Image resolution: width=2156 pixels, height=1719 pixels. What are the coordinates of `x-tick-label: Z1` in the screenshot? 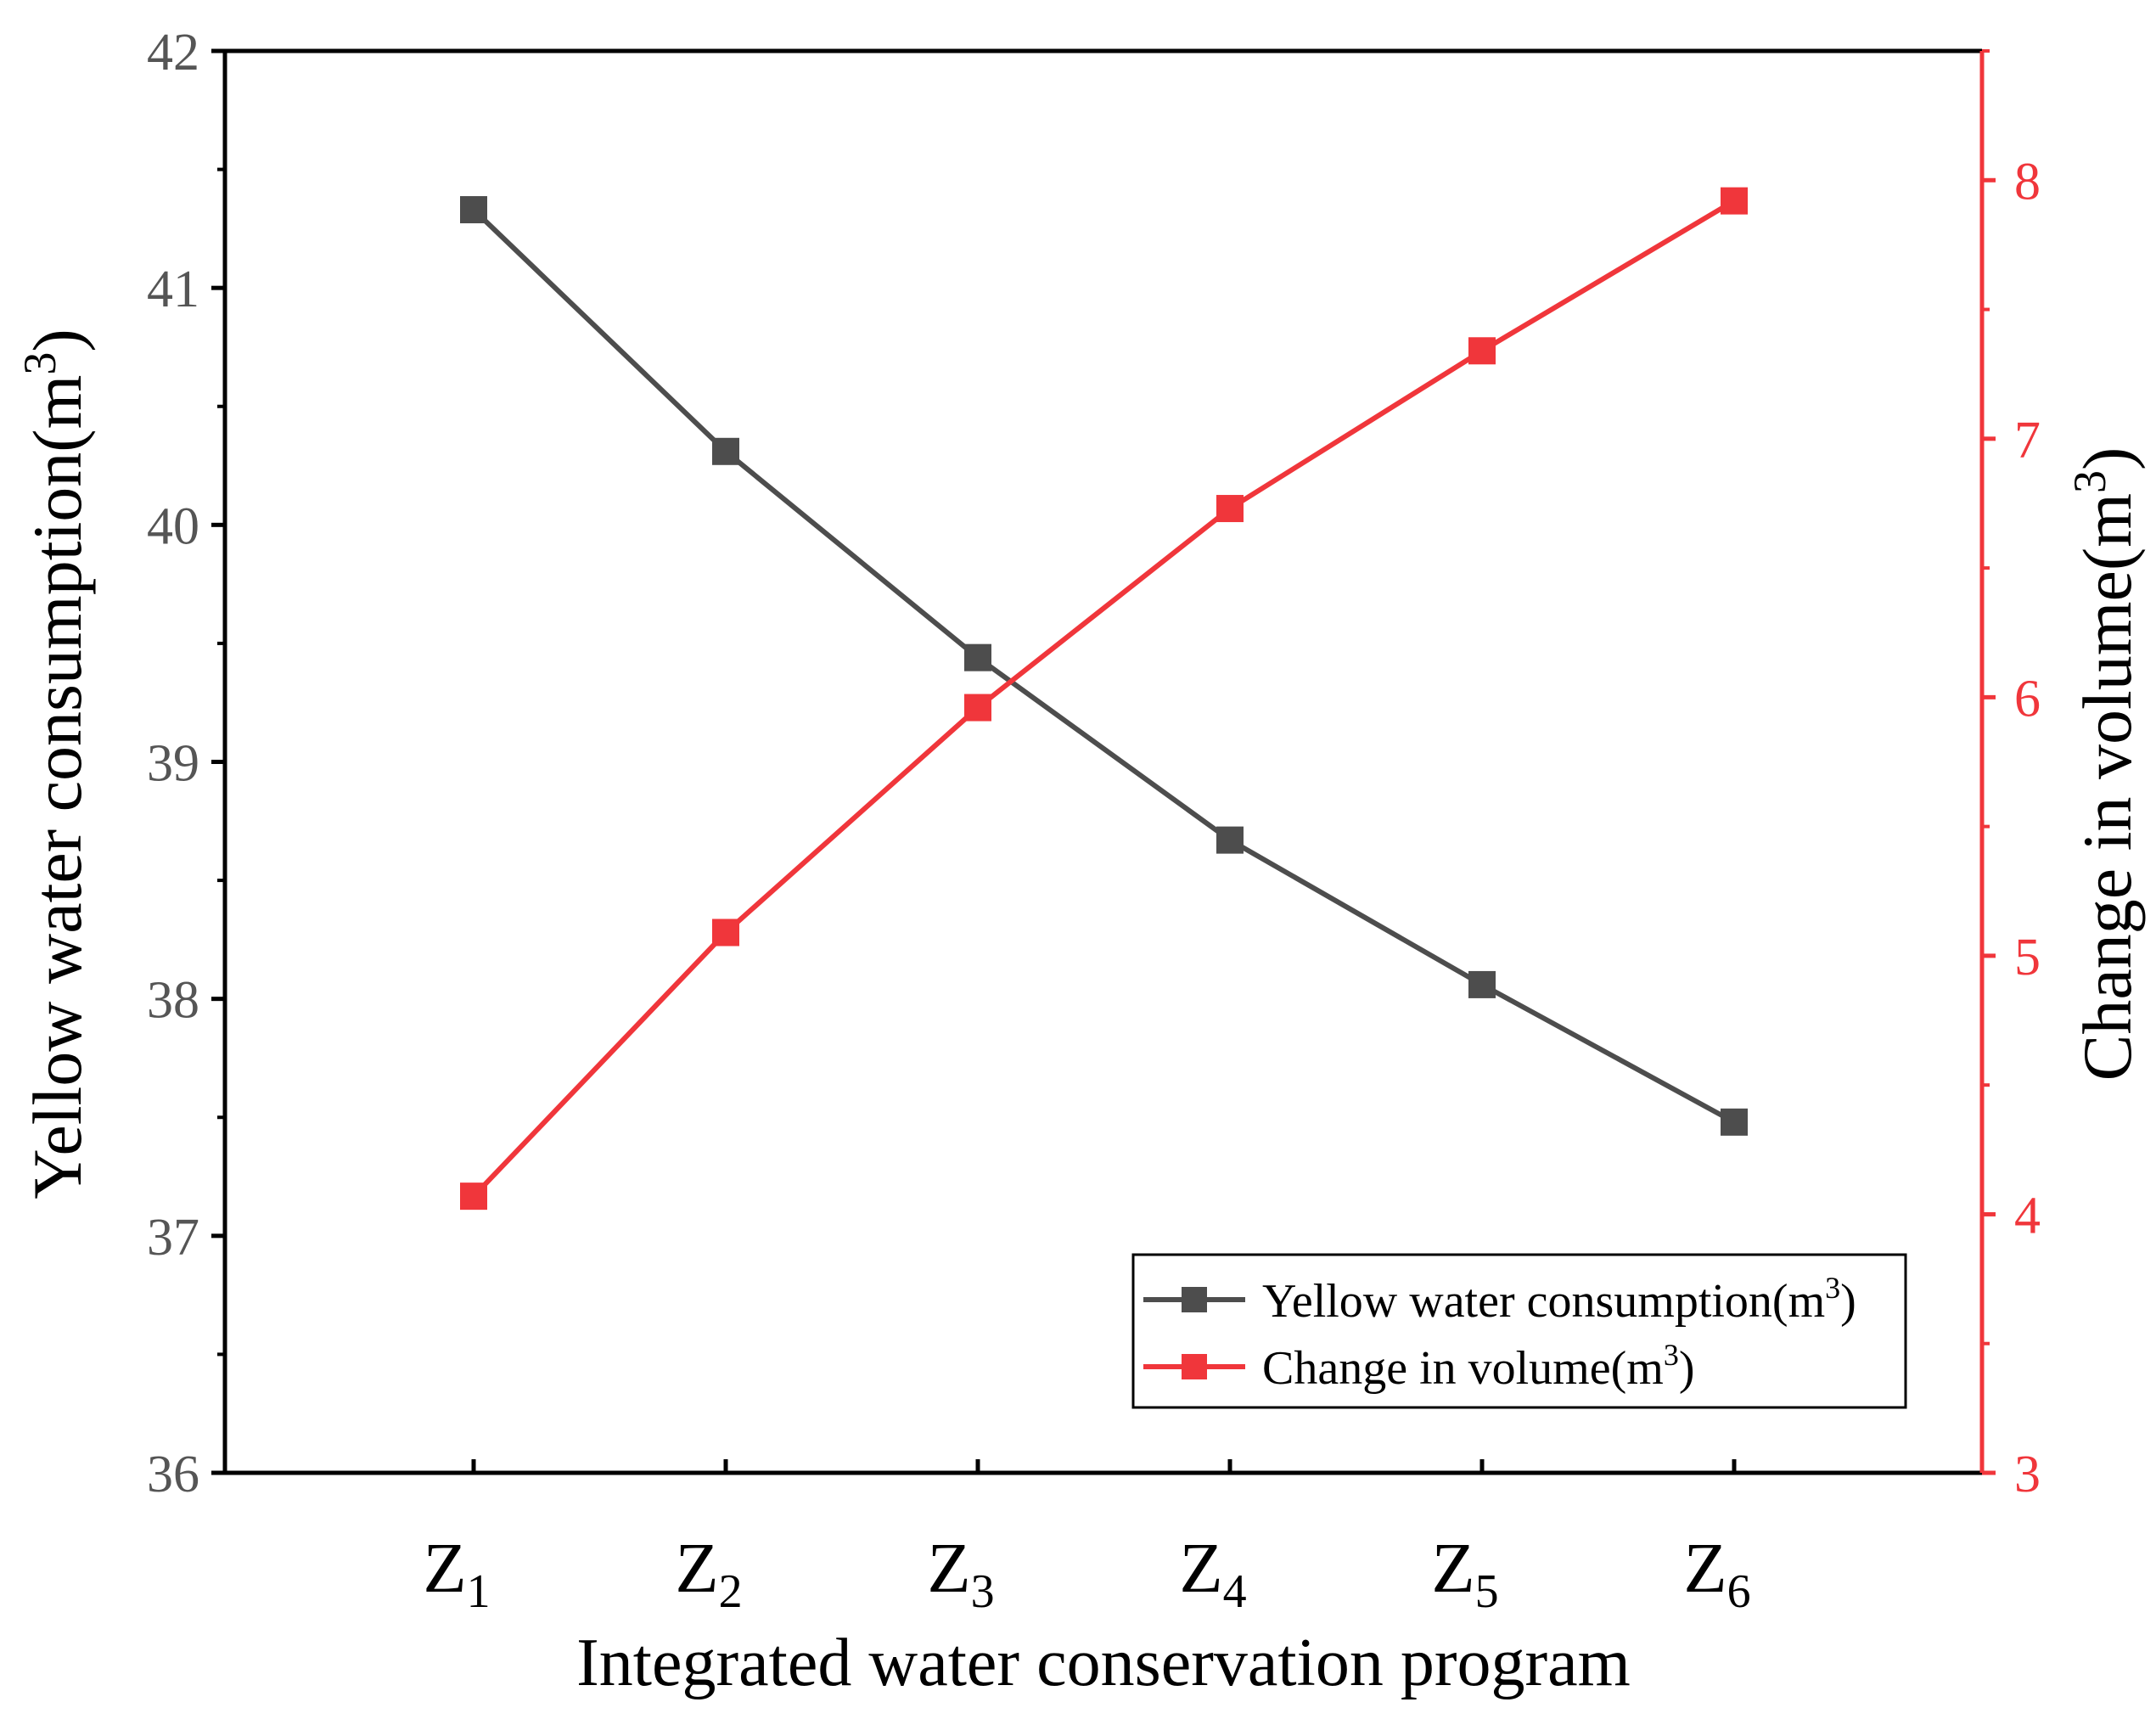 It's located at (457, 1574).